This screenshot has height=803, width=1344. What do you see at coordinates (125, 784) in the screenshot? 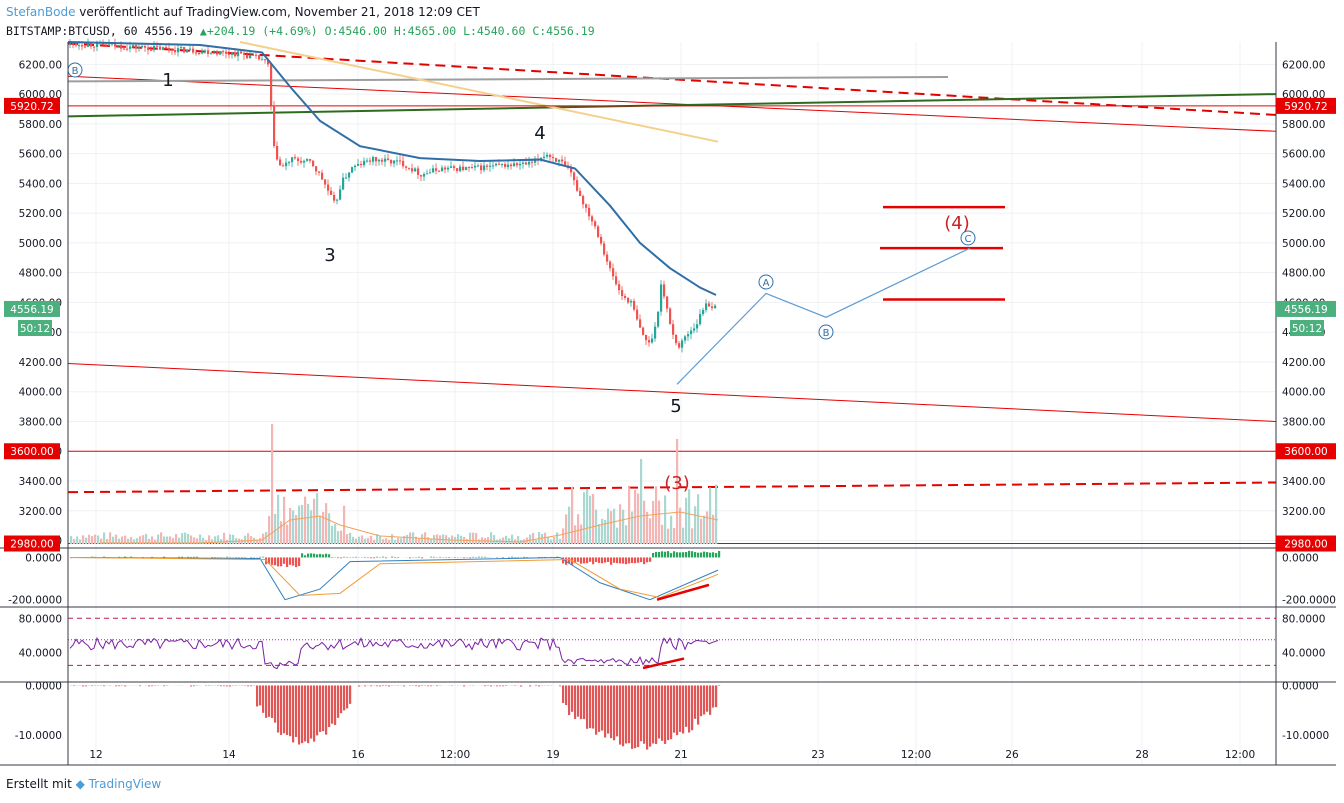
I see `tradingview-link: TradingView` at bounding box center [125, 784].